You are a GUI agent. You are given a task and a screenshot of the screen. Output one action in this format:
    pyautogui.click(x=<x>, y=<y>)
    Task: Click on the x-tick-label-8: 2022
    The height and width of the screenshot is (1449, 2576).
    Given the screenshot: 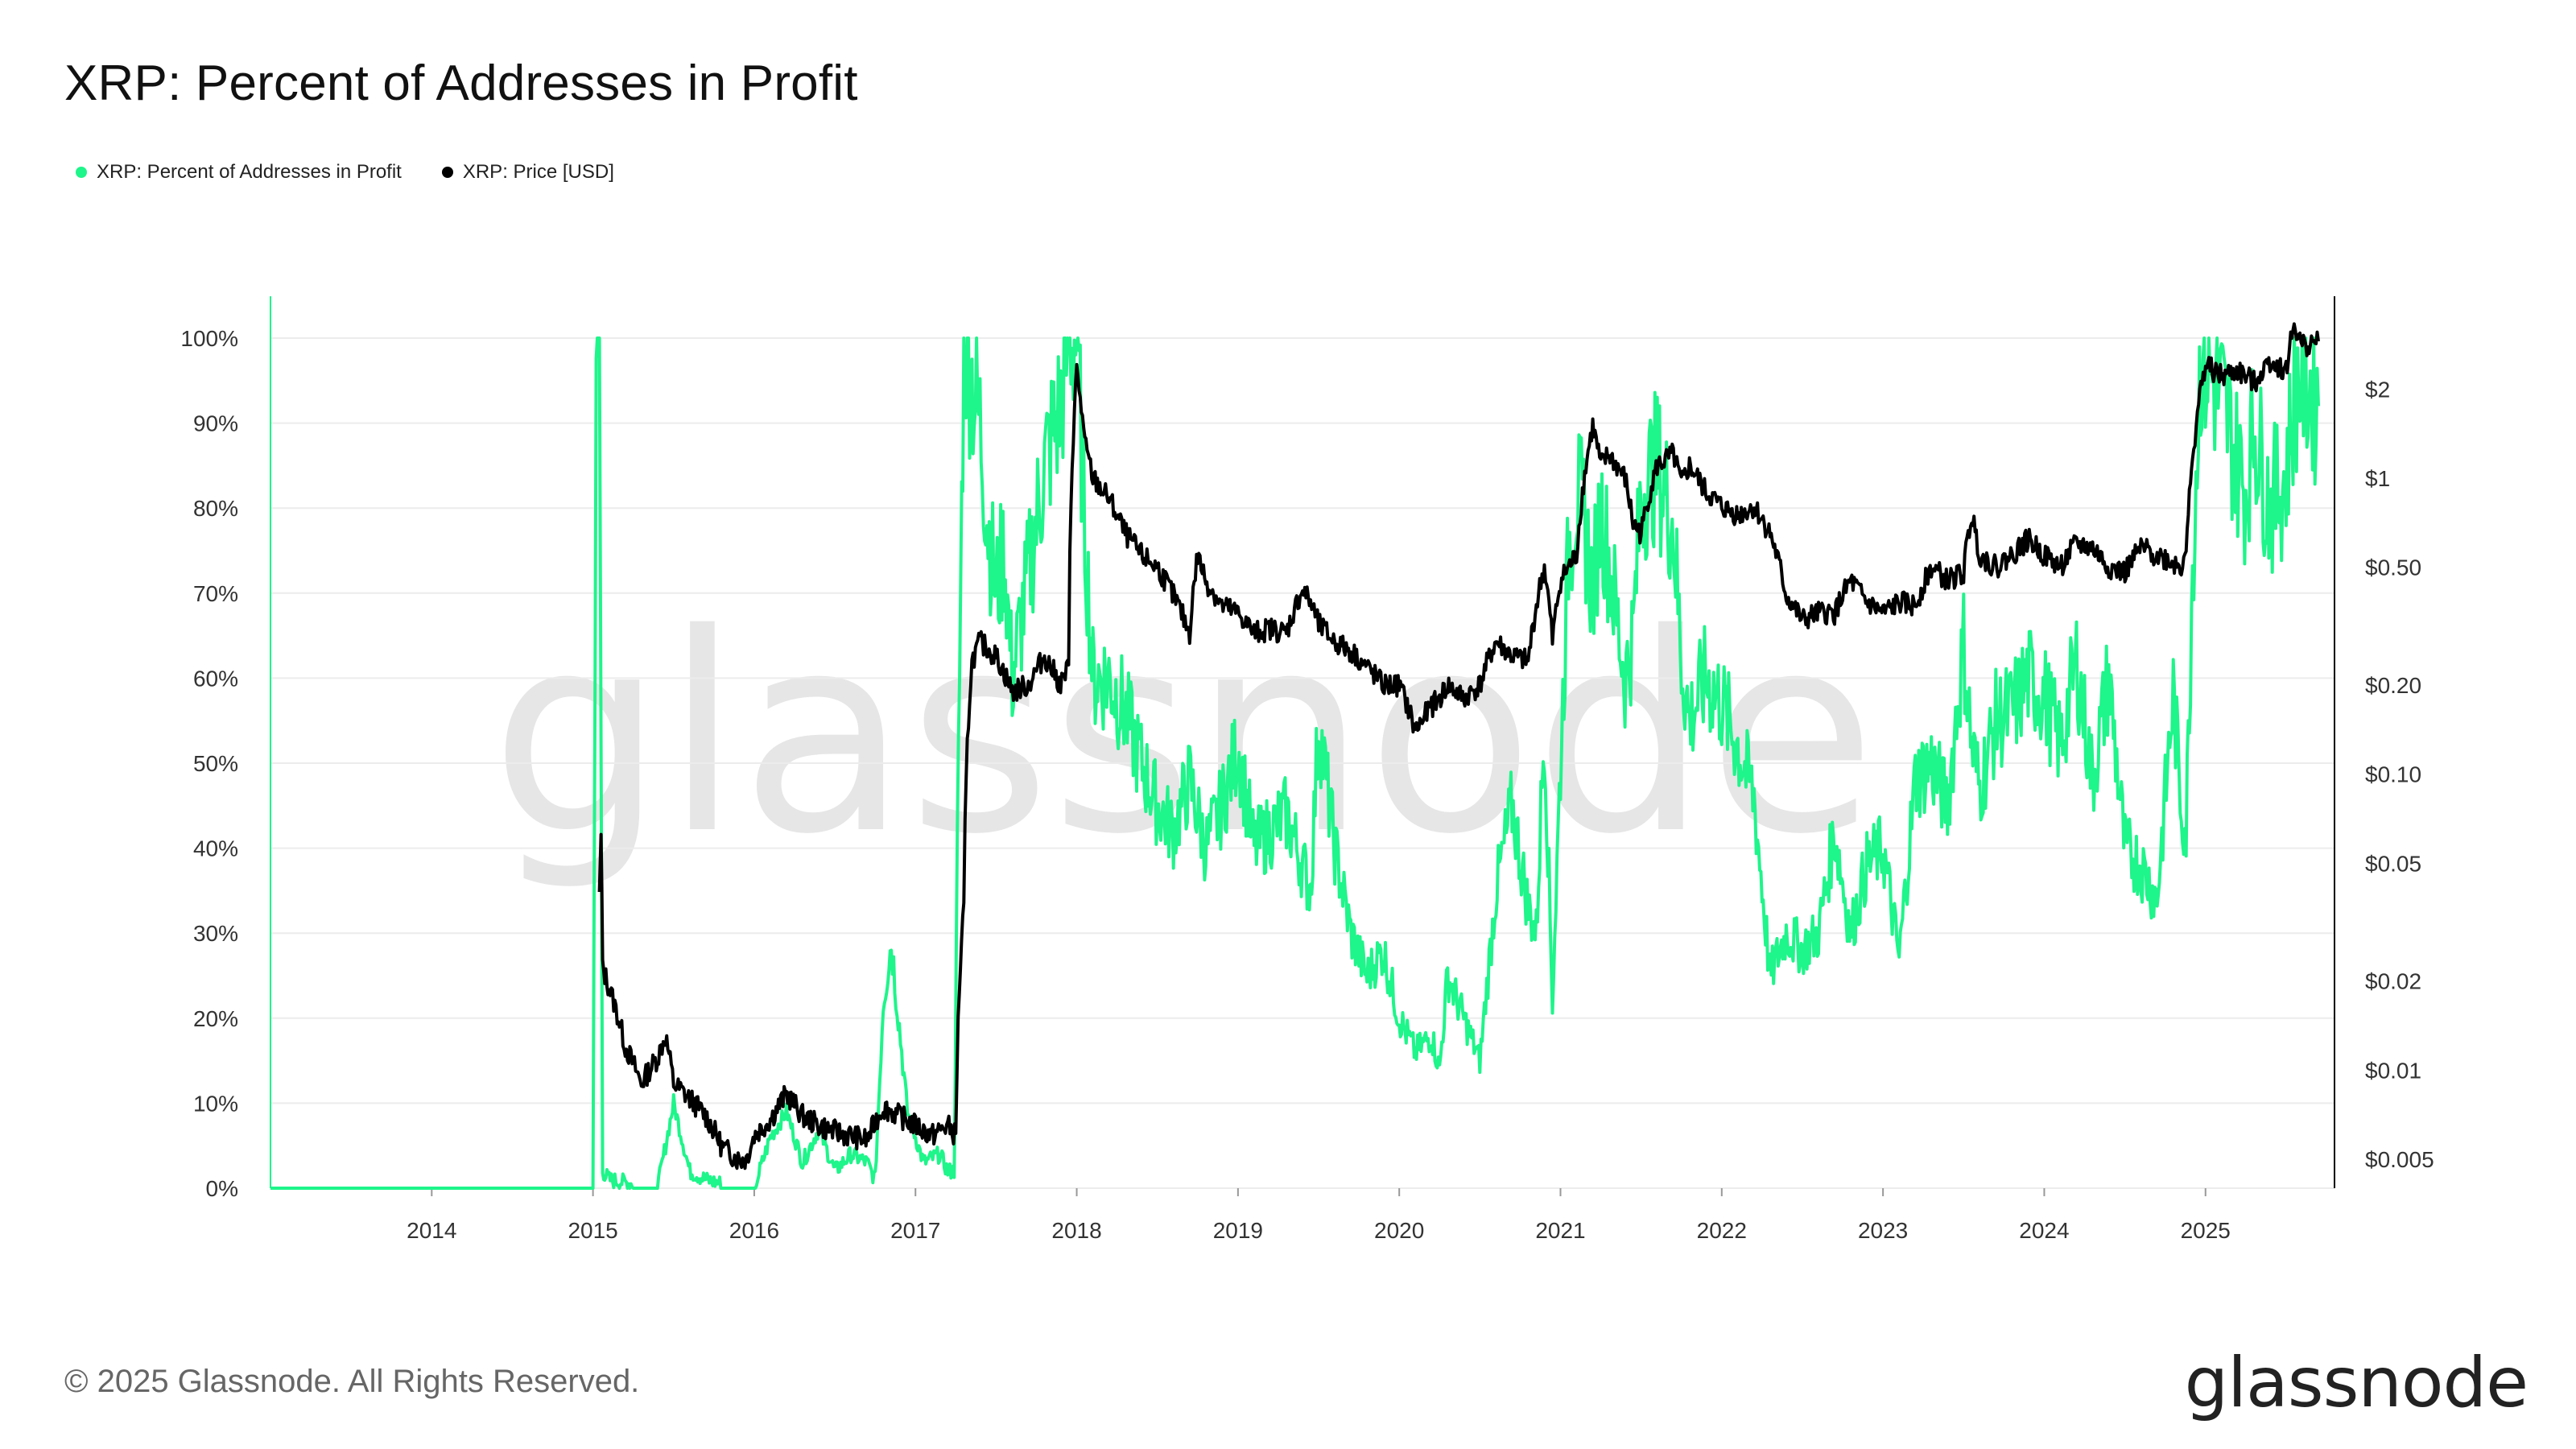 What is the action you would take?
    pyautogui.click(x=1722, y=1230)
    